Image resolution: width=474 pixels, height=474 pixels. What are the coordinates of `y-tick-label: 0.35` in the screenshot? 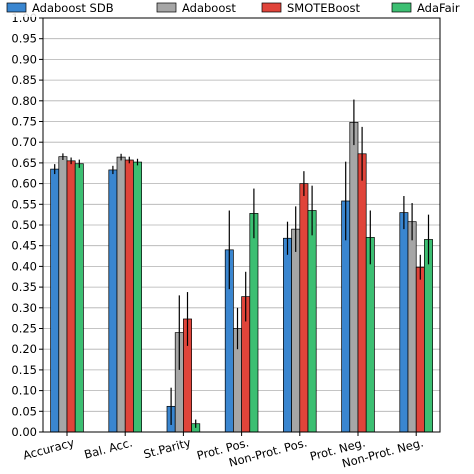 It's located at (24, 287).